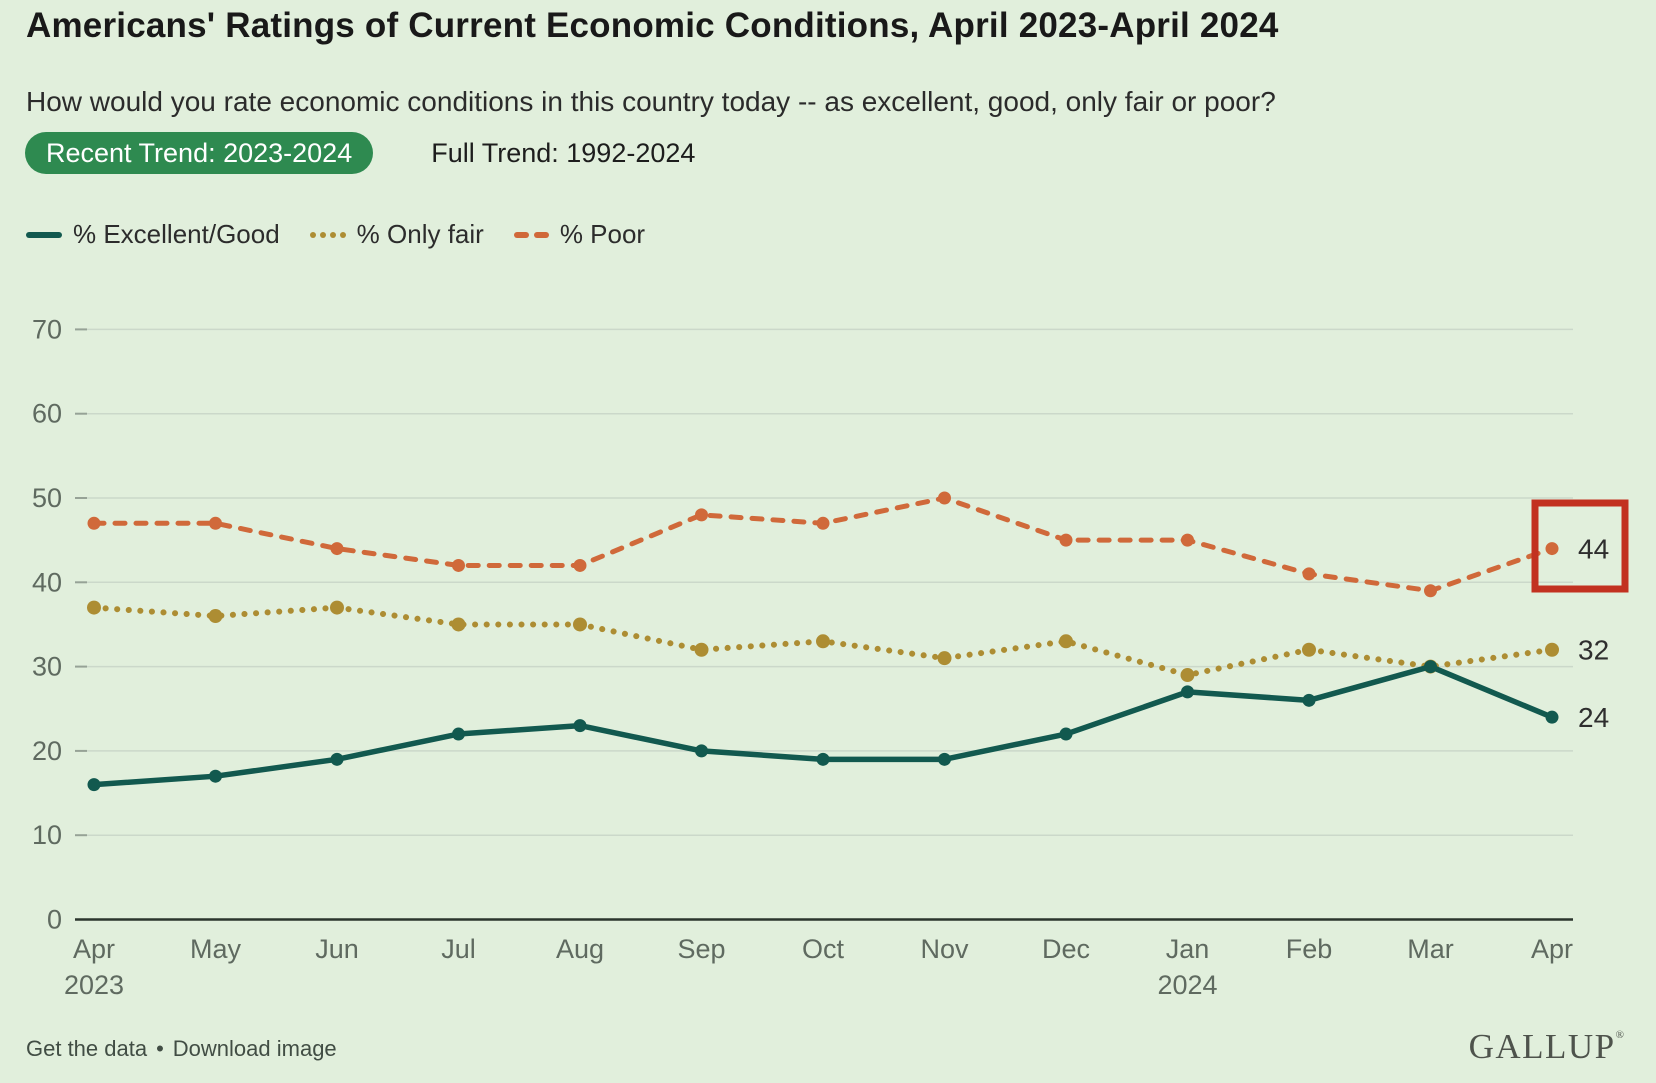  Describe the element at coordinates (54, 920) in the screenshot. I see `y-tick-label: 0` at that location.